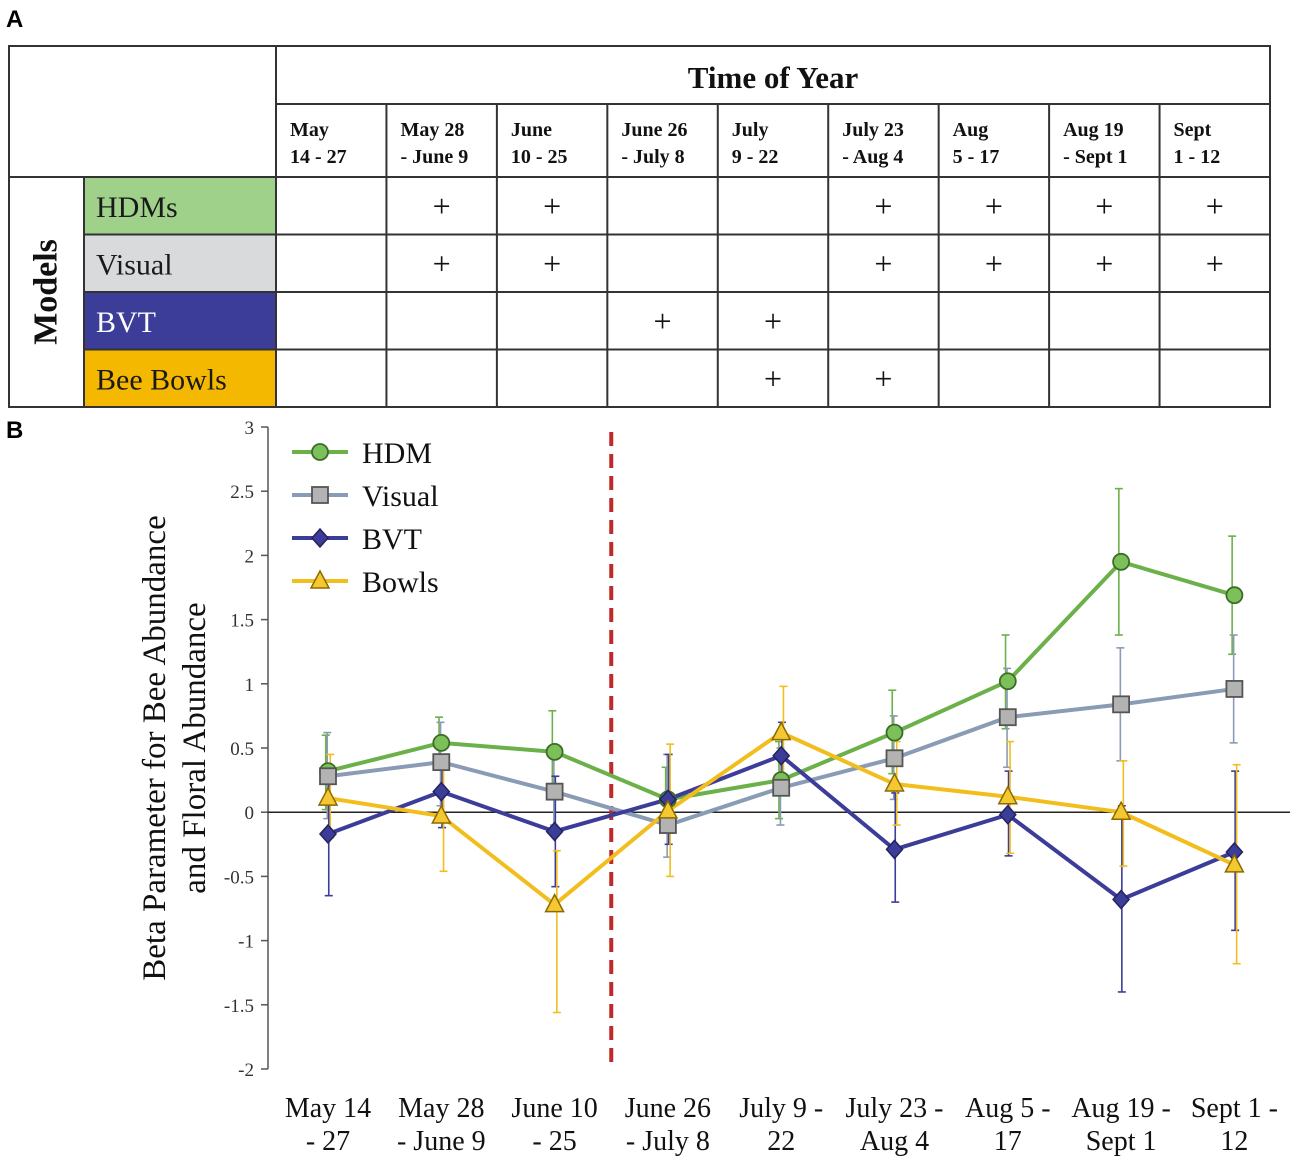  Describe the element at coordinates (250, 685) in the screenshot. I see `y-tick-label: 1` at that location.